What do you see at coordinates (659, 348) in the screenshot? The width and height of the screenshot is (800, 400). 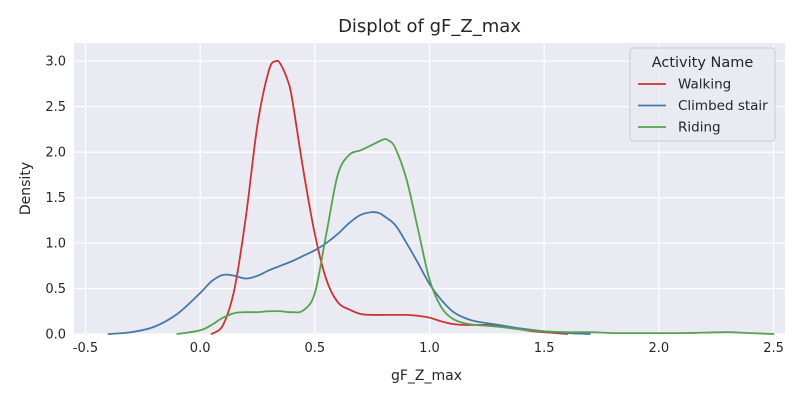 I see `x-tick-label: 2.0` at bounding box center [659, 348].